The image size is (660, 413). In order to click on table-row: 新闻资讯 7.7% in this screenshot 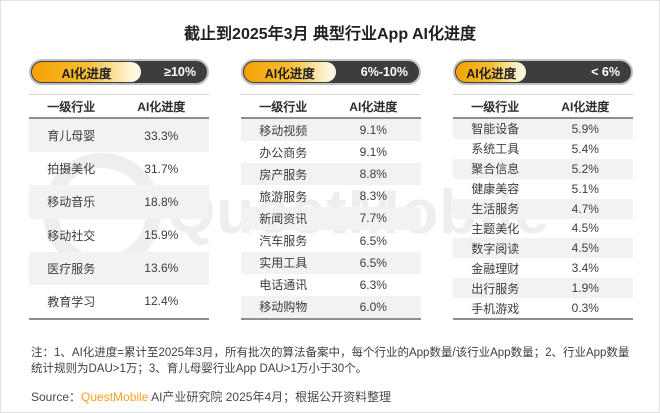, I will do `click(331, 218)`.